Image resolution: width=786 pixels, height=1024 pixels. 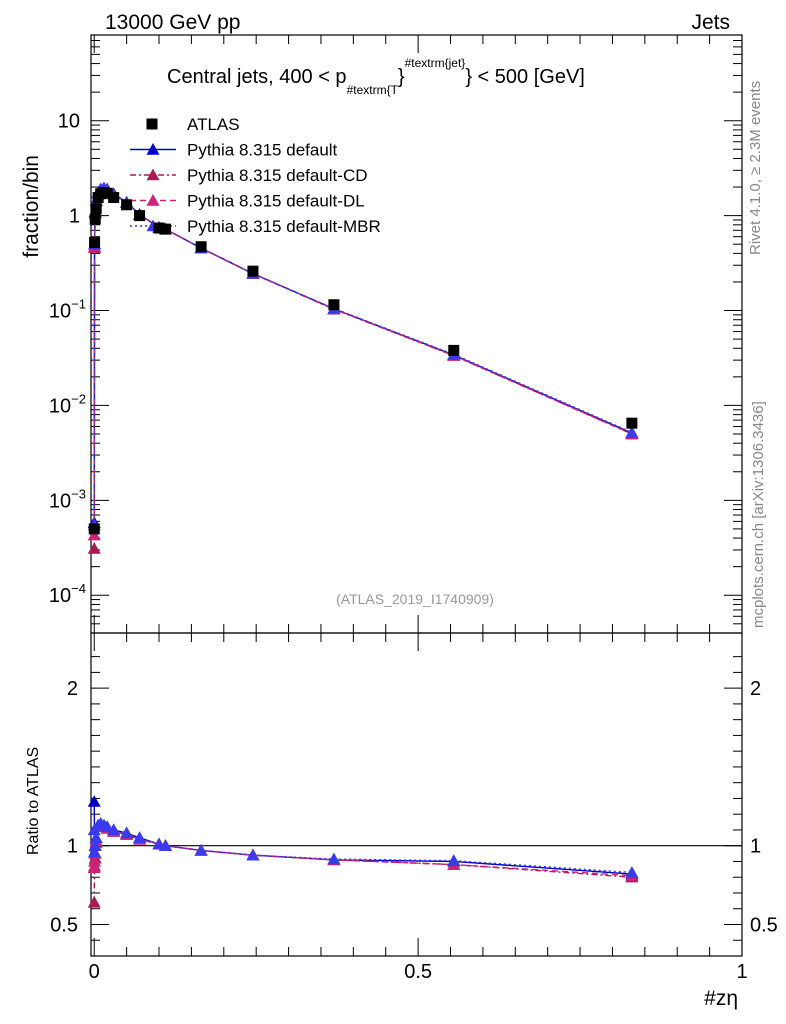 What do you see at coordinates (31, 206) in the screenshot?
I see `main-y-axis-title: fraction/bin` at bounding box center [31, 206].